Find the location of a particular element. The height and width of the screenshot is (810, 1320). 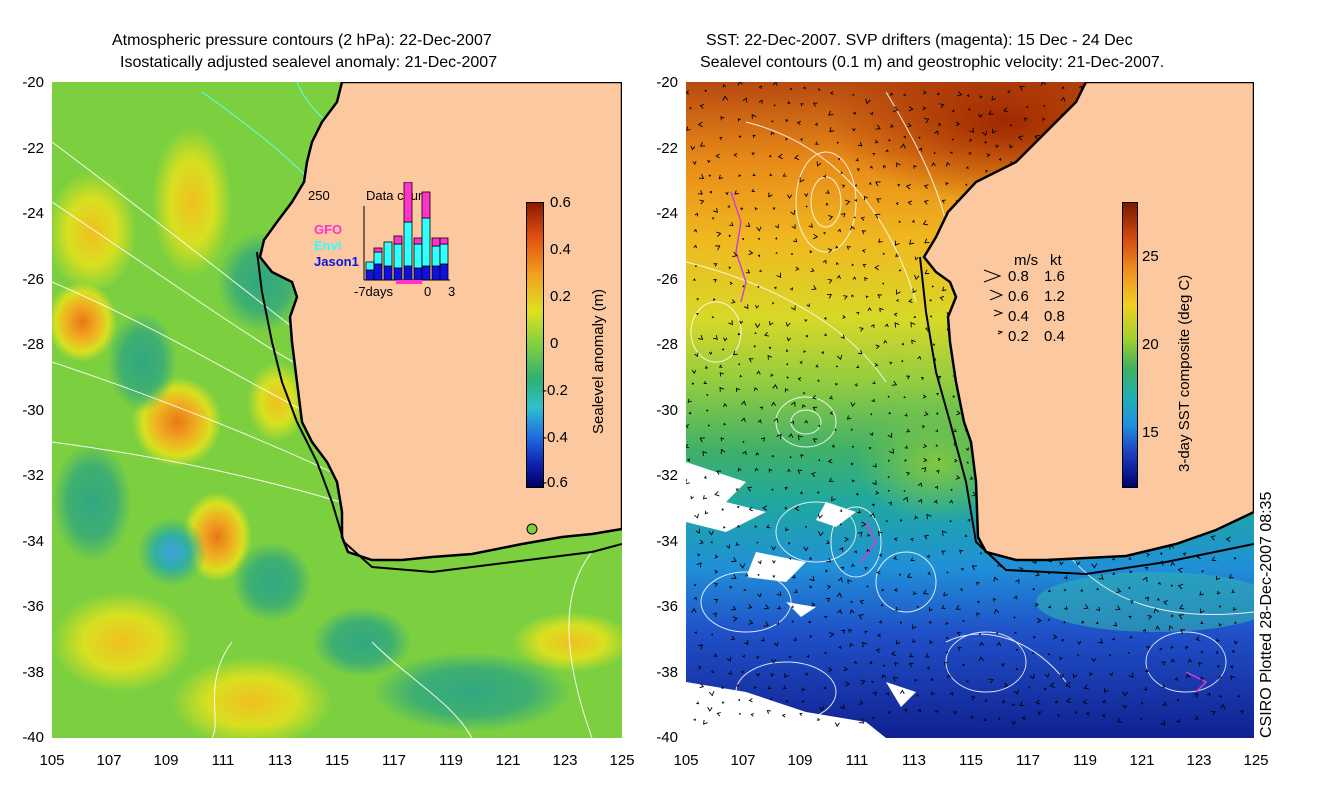

right-x-tick: 117 is located at coordinates (1028, 760).